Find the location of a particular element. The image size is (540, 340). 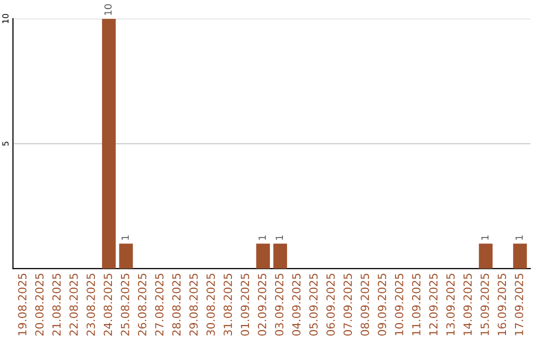

x-tick-label: 12.09.2025 is located at coordinates (433, 305).